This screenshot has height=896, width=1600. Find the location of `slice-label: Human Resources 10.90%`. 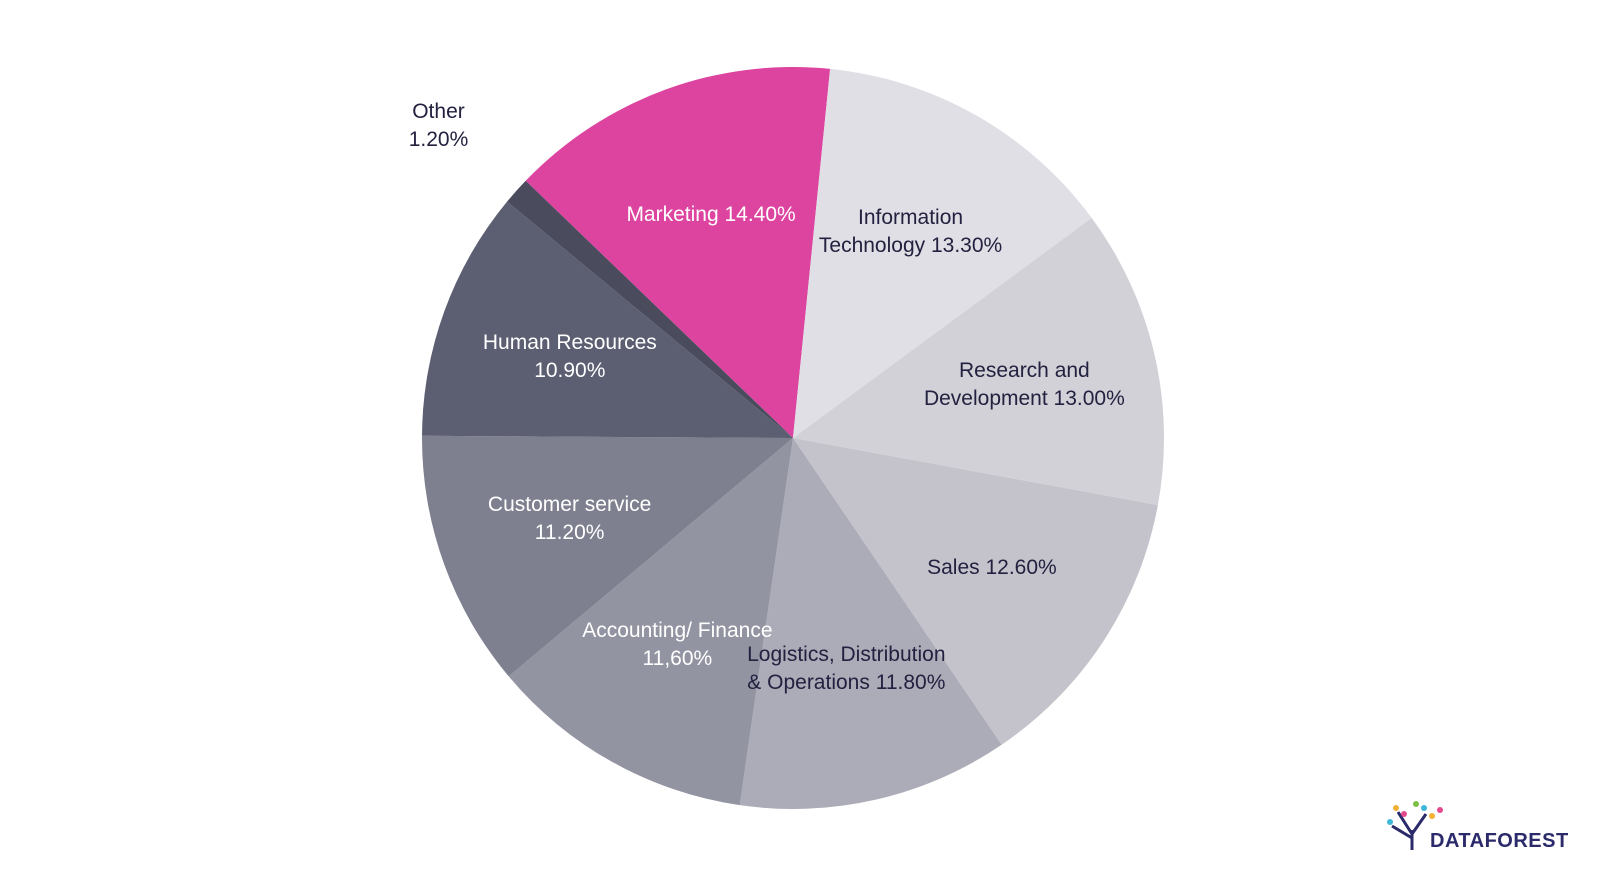

slice-label: Human Resources 10.90% is located at coordinates (570, 357).